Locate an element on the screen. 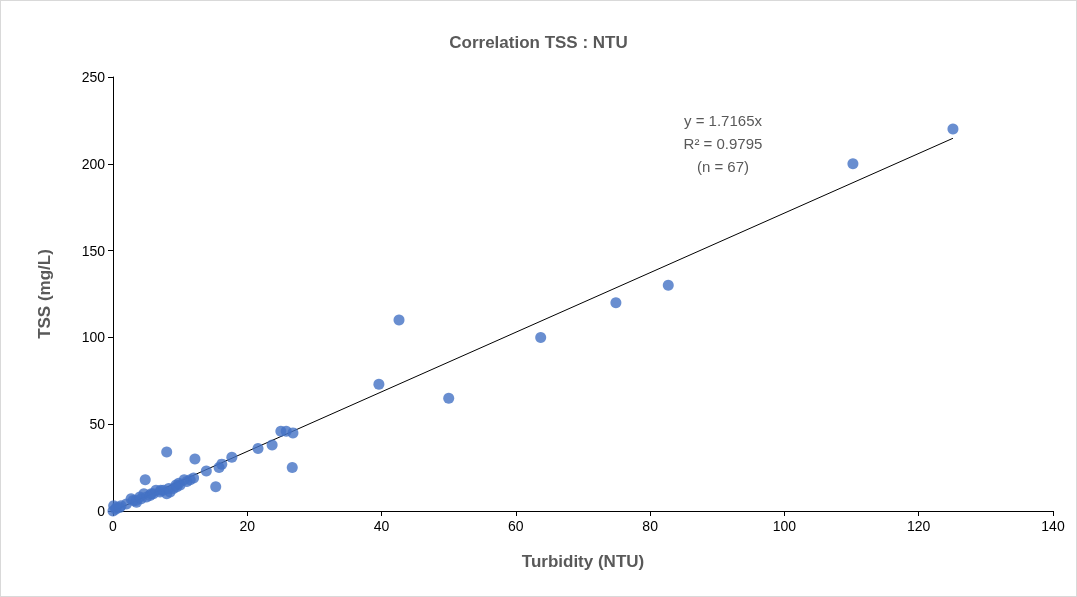 The height and width of the screenshot is (597, 1077). x-axis-title: Turbidity (NTU) is located at coordinates (583, 561).